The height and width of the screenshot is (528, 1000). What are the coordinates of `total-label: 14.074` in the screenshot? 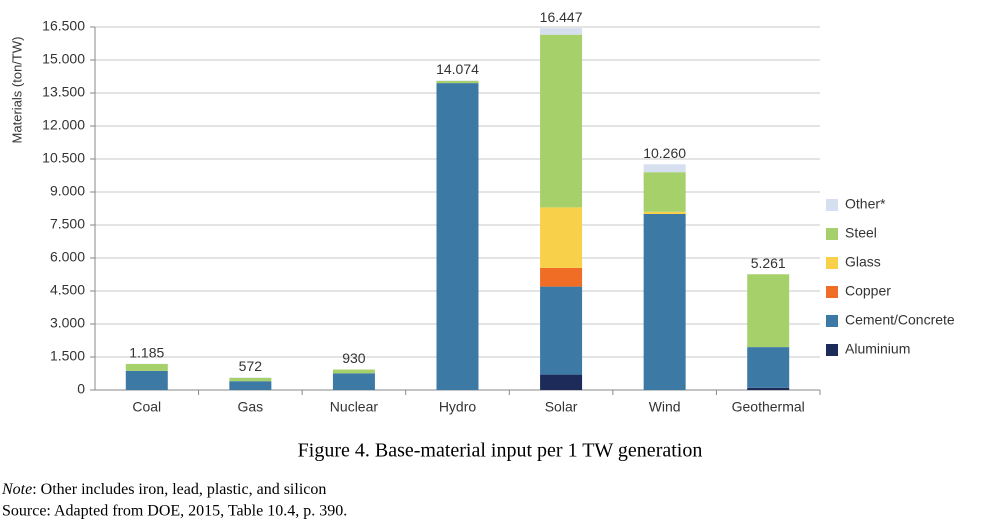 It's located at (457, 69).